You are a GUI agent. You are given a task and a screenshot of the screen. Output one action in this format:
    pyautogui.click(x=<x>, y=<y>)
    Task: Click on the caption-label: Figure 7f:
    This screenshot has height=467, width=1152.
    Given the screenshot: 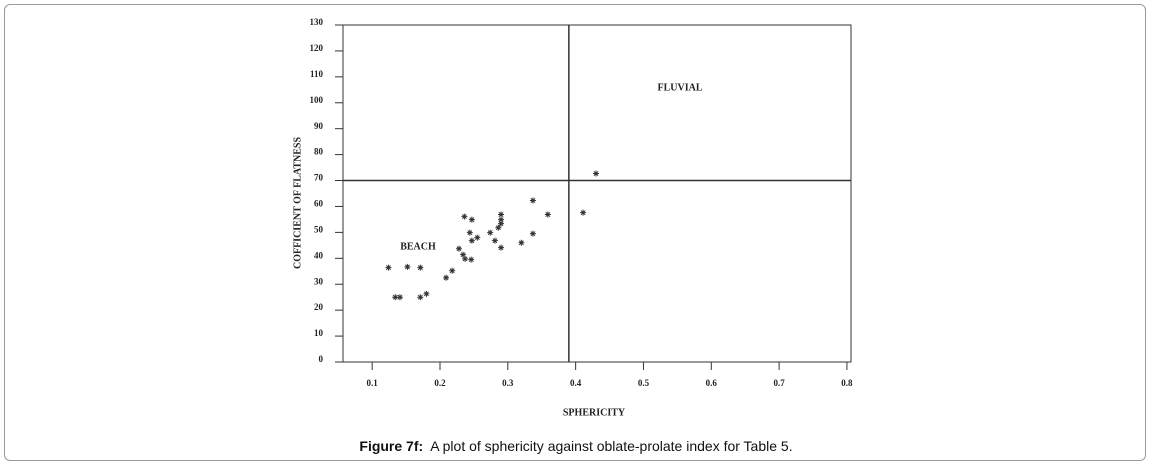 What is the action you would take?
    pyautogui.click(x=391, y=446)
    